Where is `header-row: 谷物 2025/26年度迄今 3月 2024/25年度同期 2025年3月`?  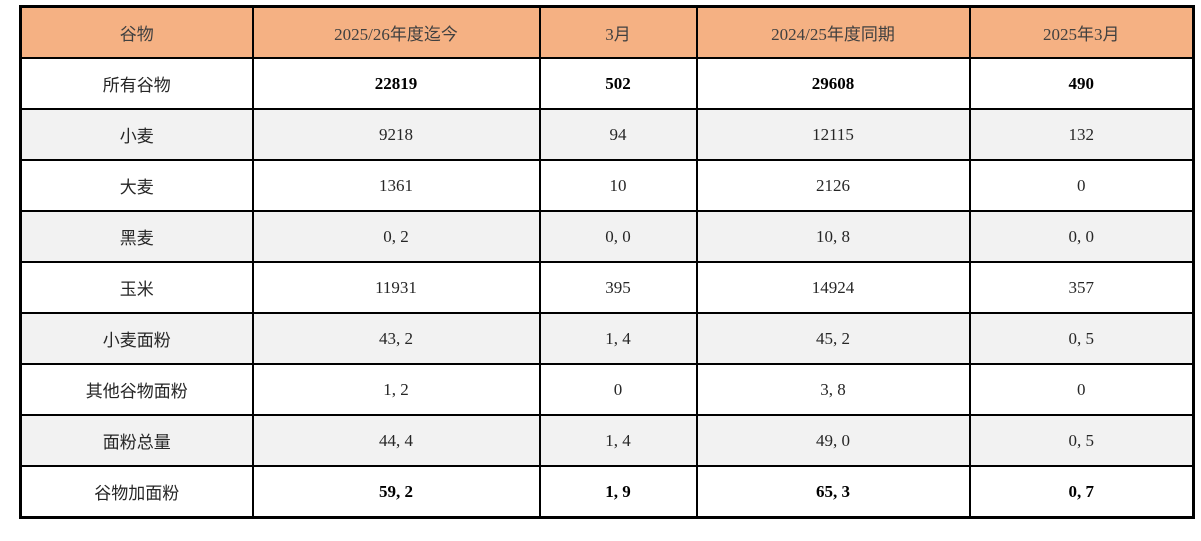
header-row: 谷物 2025/26年度迄今 3月 2024/25年度同期 2025年3月 is located at coordinates (607, 32).